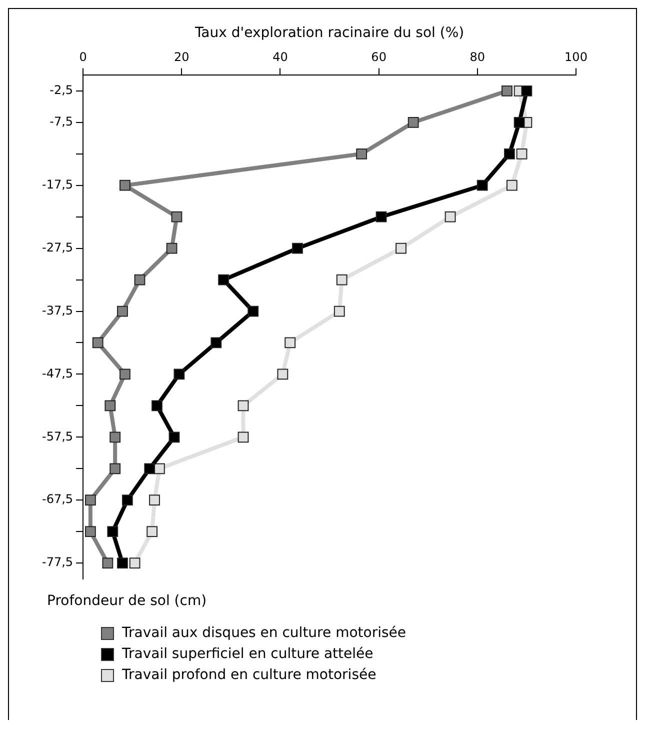 This screenshot has width=647, height=729. What do you see at coordinates (58, 562) in the screenshot?
I see `y-tick-label: -77,5` at bounding box center [58, 562].